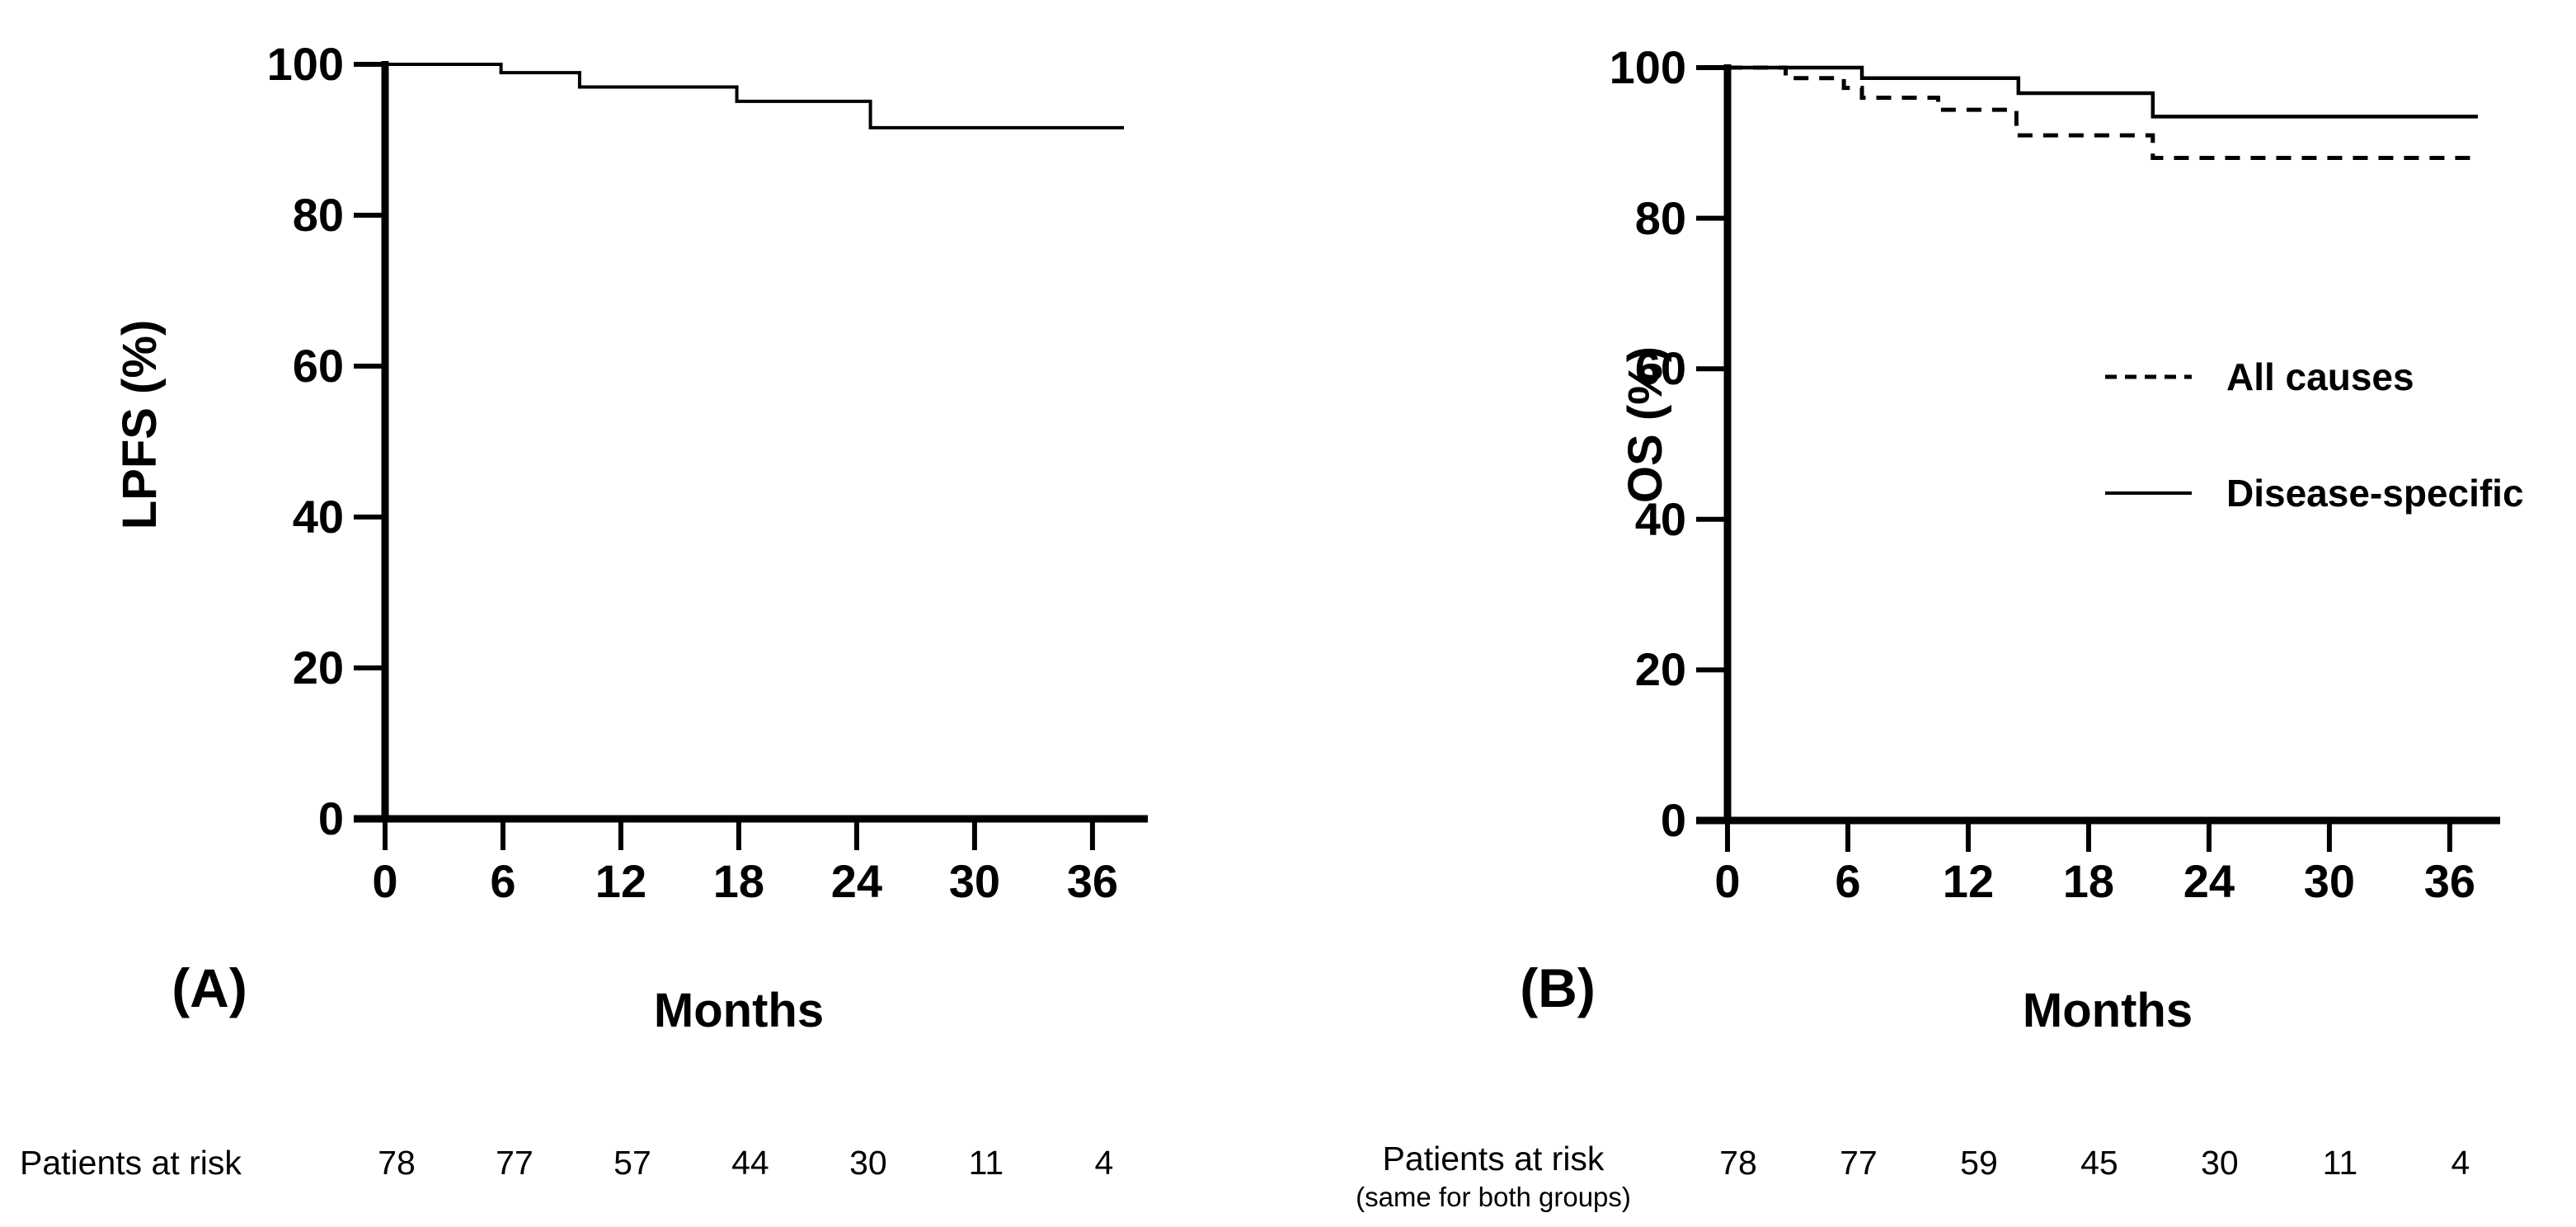 Image resolution: width=2576 pixels, height=1227 pixels. Describe the element at coordinates (1645, 425) in the screenshot. I see `panel-b-y-axis-title: OS (%)` at that location.